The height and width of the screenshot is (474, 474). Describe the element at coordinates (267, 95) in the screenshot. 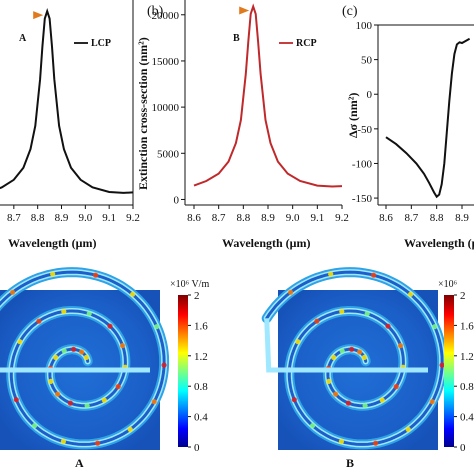

I see `chart-b-series-rcp` at that location.